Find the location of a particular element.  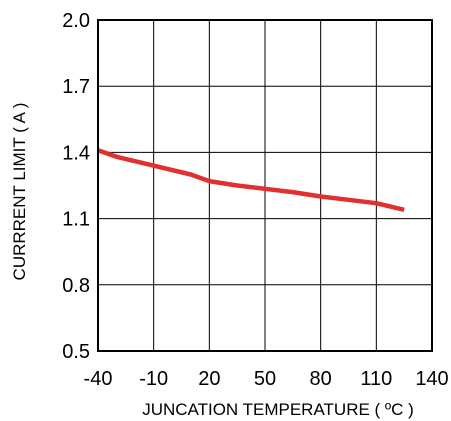

x-tick-label: 110 is located at coordinates (376, 379).